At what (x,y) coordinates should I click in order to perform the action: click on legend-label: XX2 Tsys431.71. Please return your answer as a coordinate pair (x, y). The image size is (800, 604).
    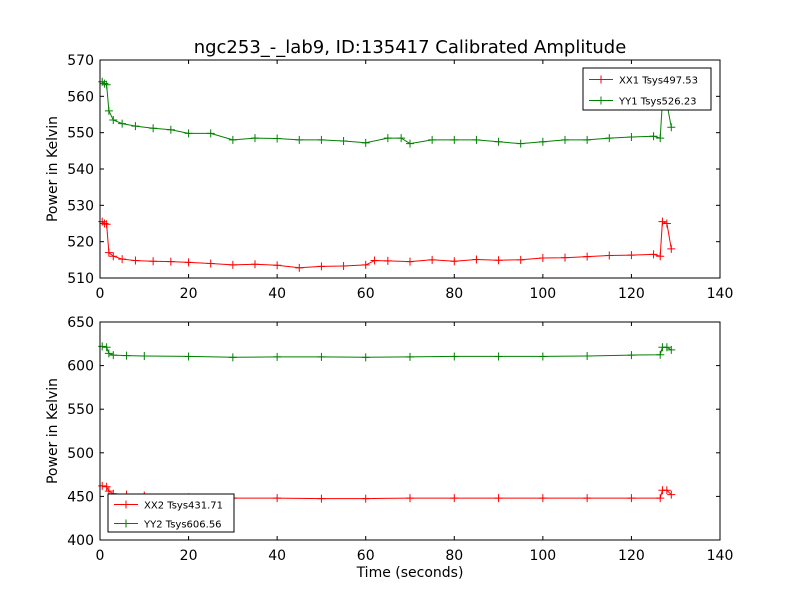
    Looking at the image, I should click on (183, 506).